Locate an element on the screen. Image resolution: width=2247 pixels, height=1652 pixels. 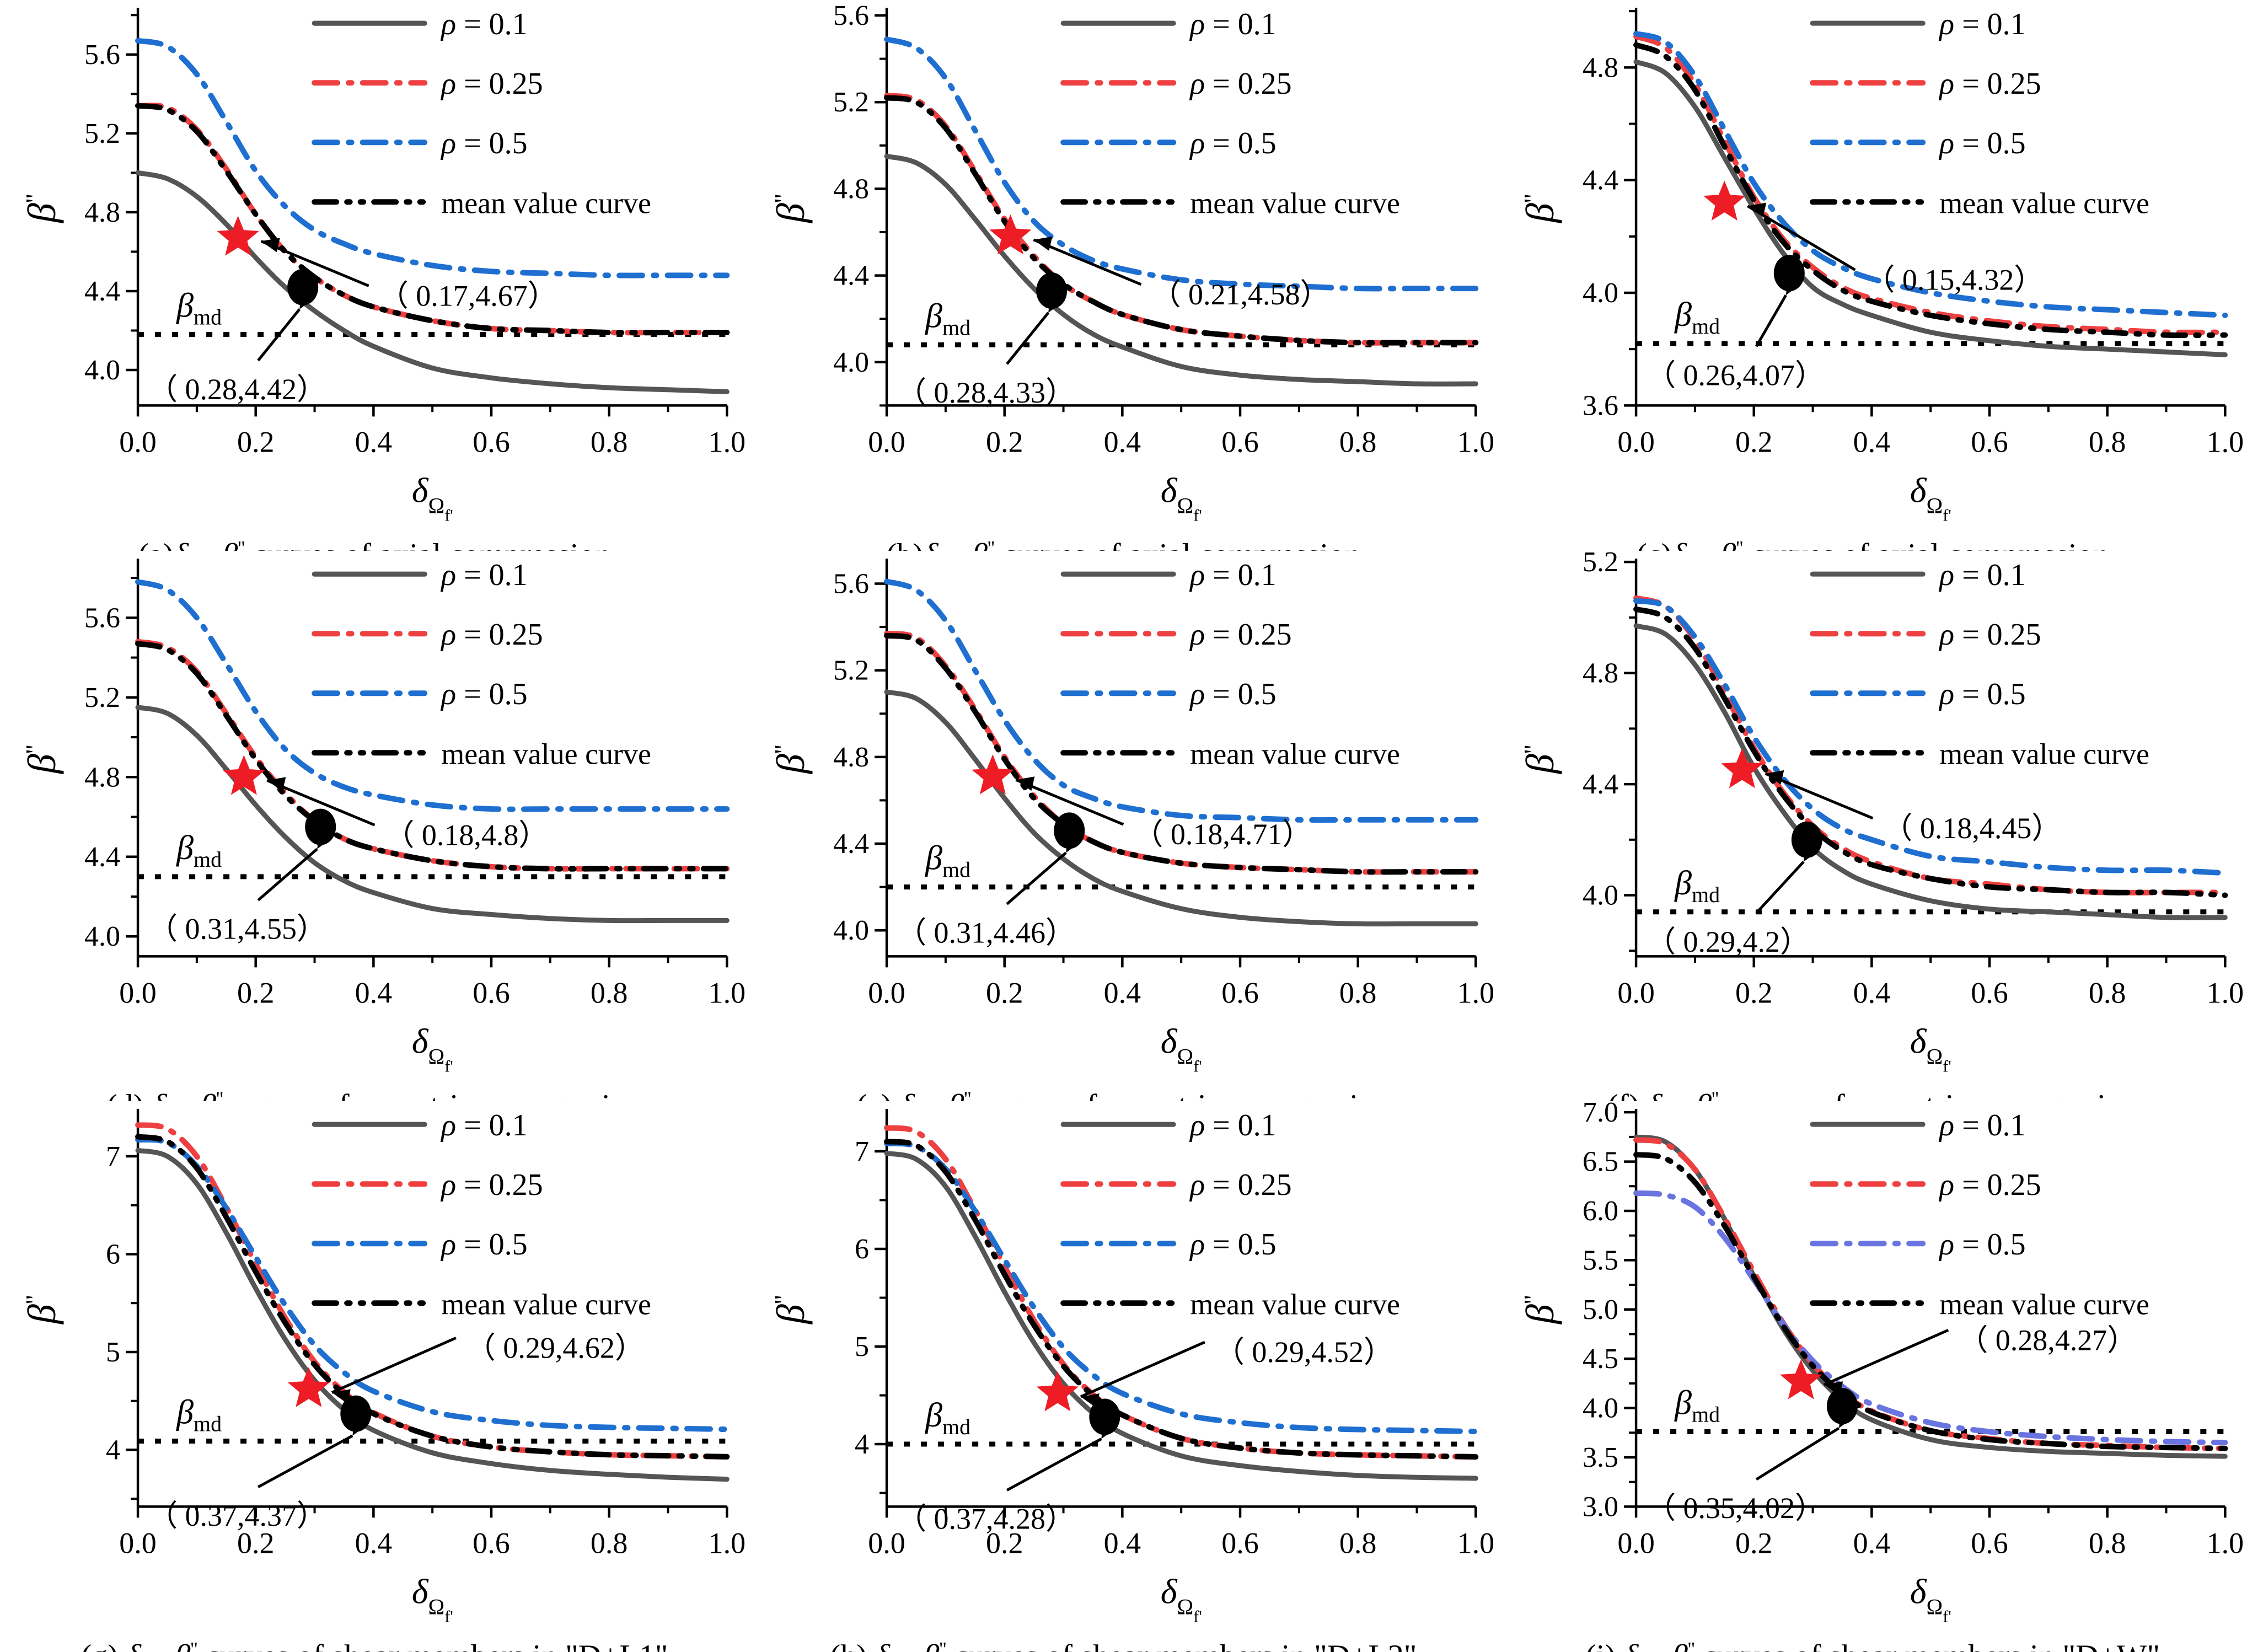
series-group is located at coordinates (432, 750).